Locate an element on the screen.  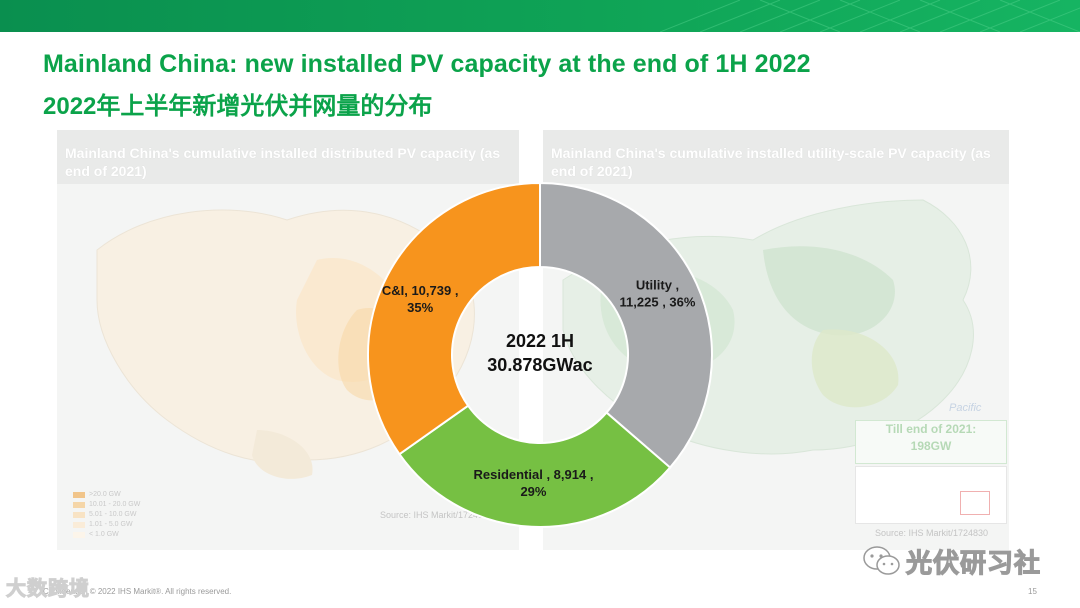
page-subtitle-cn: 2022年上半年新增光伏并网量的分布 is located at coordinates (238, 106).